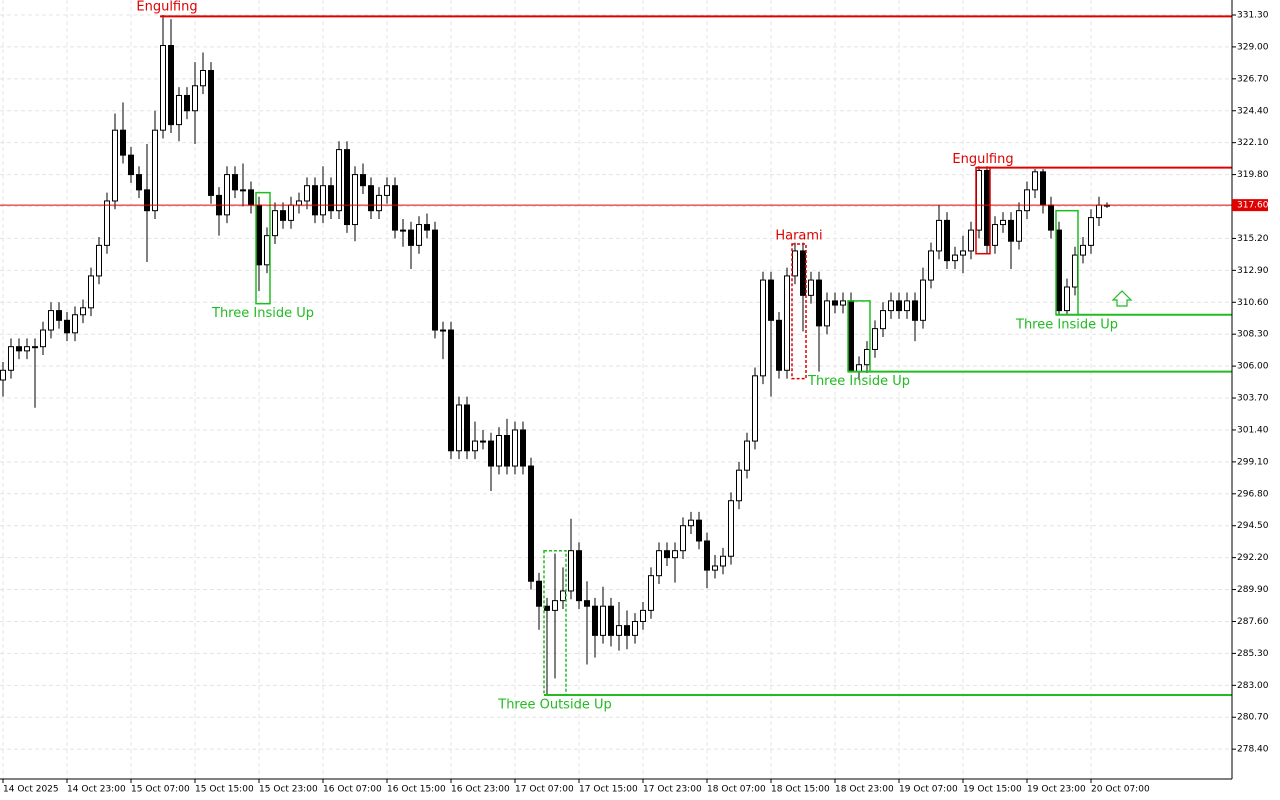 The height and width of the screenshot is (800, 1280). Describe the element at coordinates (1122, 298) in the screenshot. I see `buy-arrow` at that location.